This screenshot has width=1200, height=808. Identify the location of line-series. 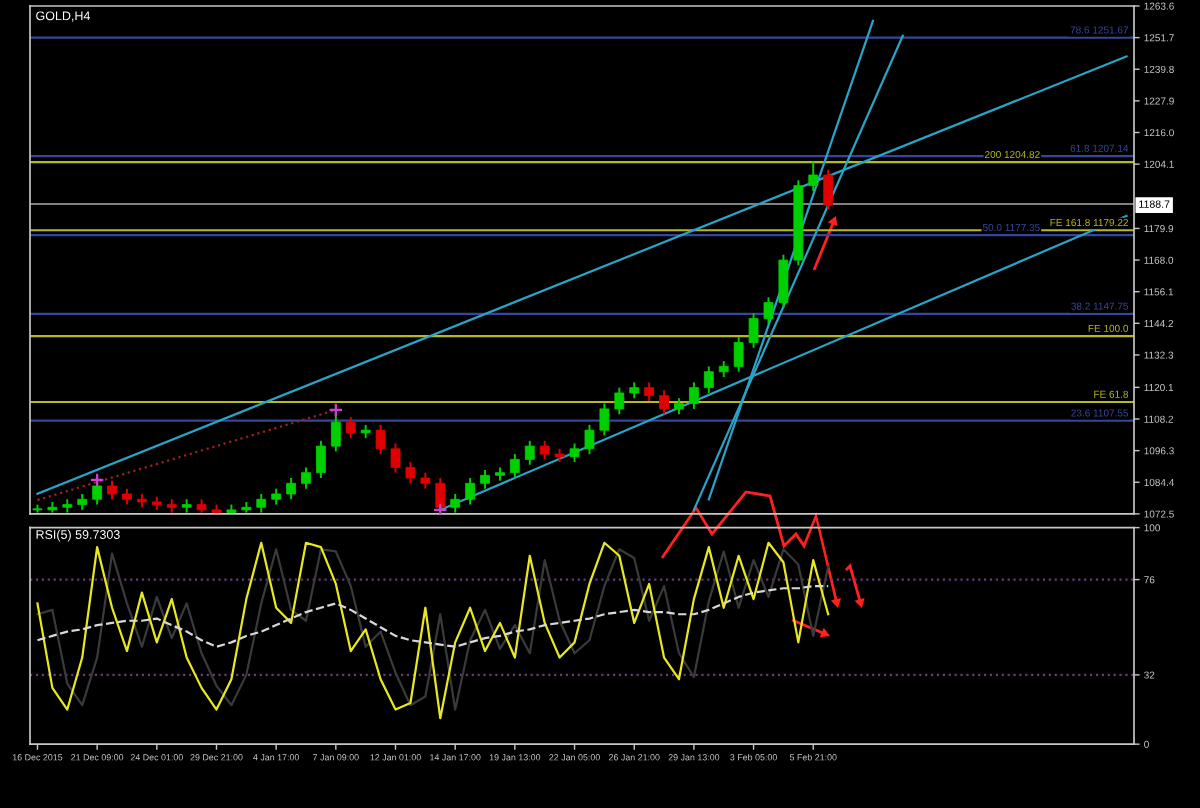
(433, 616).